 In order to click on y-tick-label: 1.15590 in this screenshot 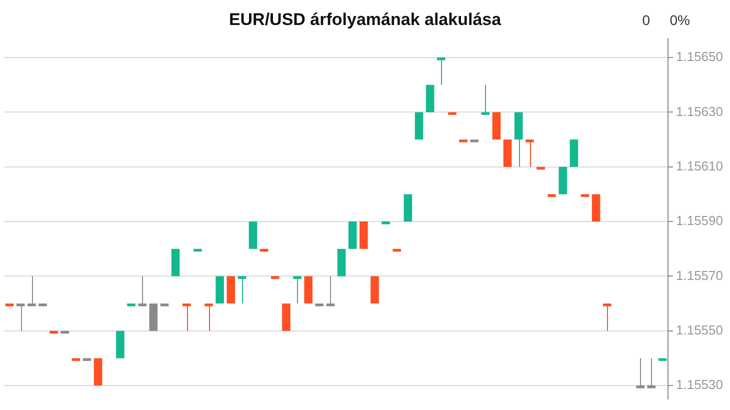, I will do `click(700, 220)`.